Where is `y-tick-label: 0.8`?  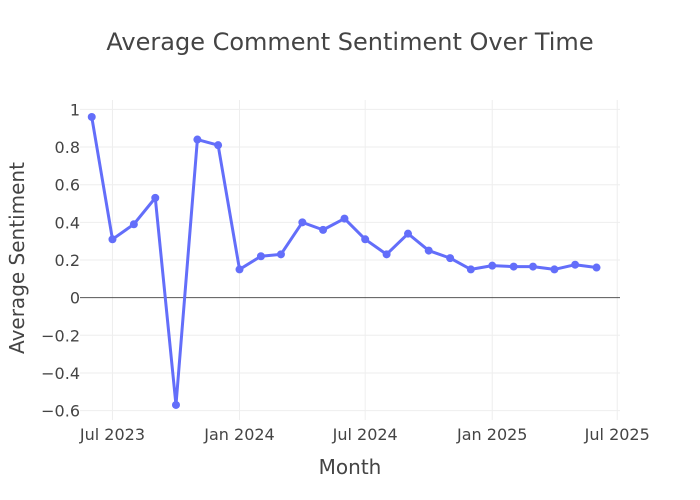
y-tick-label: 0.8 is located at coordinates (67, 147).